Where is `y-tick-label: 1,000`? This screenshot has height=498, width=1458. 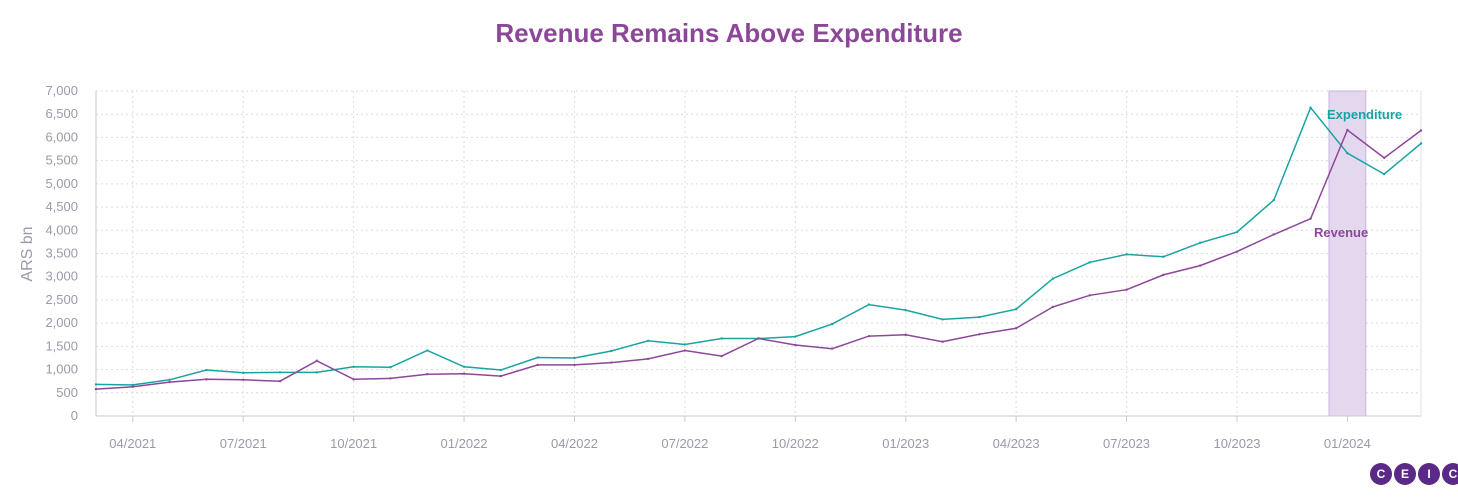 y-tick-label: 1,000 is located at coordinates (61, 369).